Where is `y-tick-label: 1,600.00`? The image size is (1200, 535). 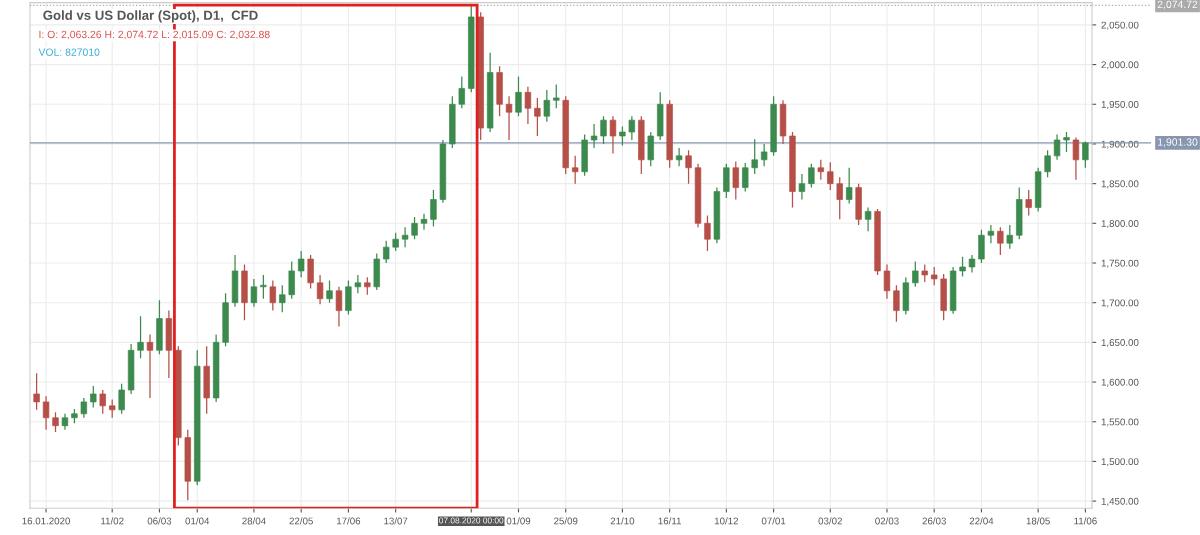 y-tick-label: 1,600.00 is located at coordinates (1120, 382).